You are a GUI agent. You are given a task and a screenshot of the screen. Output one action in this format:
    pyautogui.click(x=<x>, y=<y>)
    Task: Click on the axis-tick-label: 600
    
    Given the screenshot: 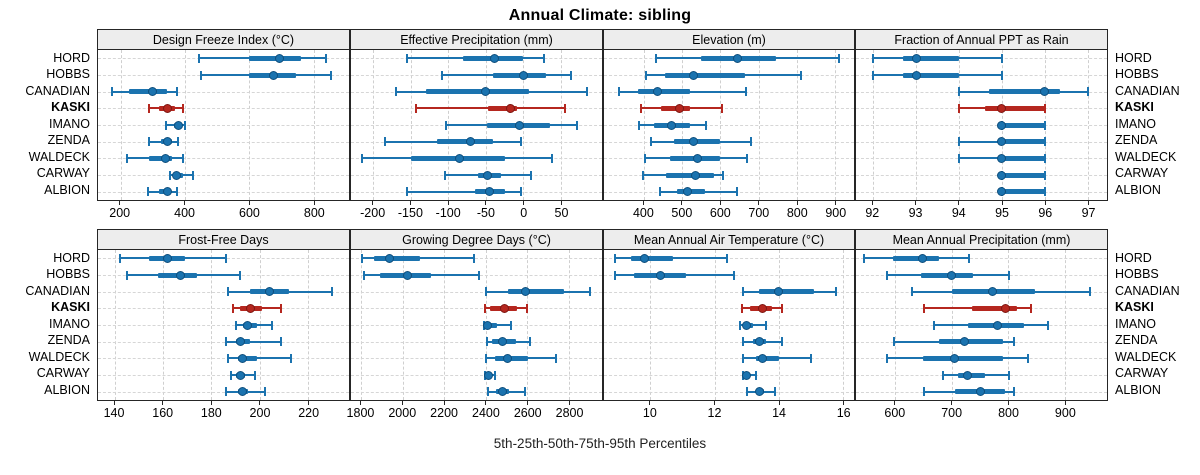 What is the action you would take?
    pyautogui.click(x=720, y=213)
    